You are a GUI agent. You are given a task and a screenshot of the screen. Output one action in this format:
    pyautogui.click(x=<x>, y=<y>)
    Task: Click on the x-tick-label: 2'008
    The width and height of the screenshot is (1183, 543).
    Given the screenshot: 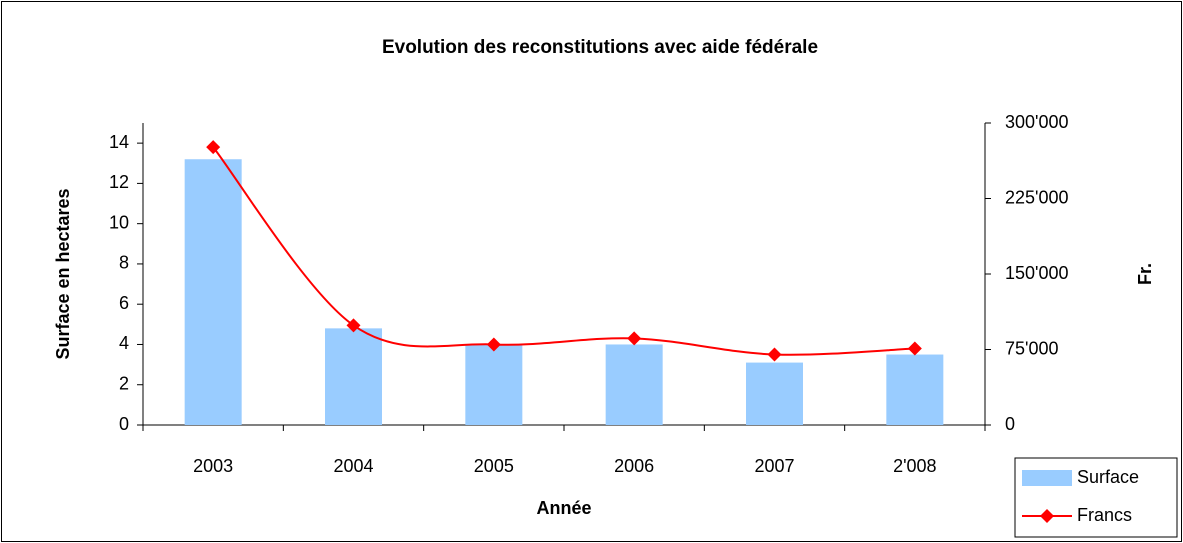 What is the action you would take?
    pyautogui.click(x=914, y=466)
    